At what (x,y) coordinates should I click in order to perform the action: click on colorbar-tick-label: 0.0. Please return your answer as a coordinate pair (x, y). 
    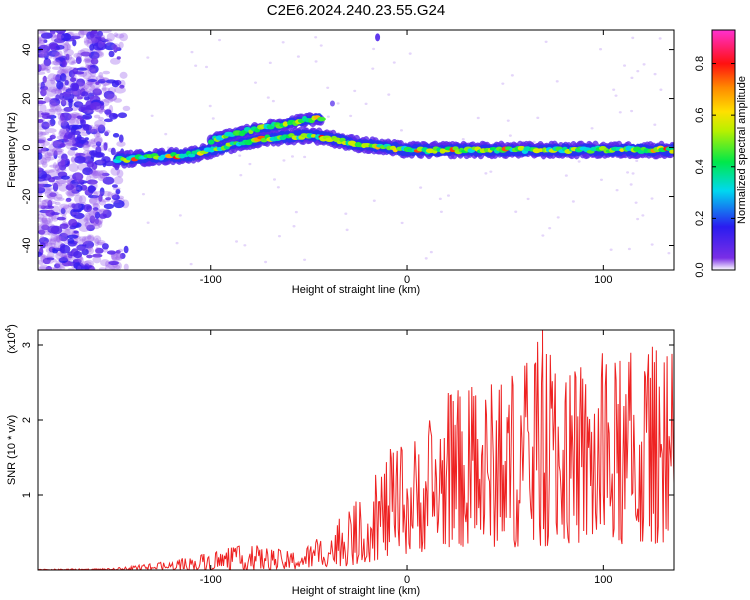
    Looking at the image, I should click on (700, 269).